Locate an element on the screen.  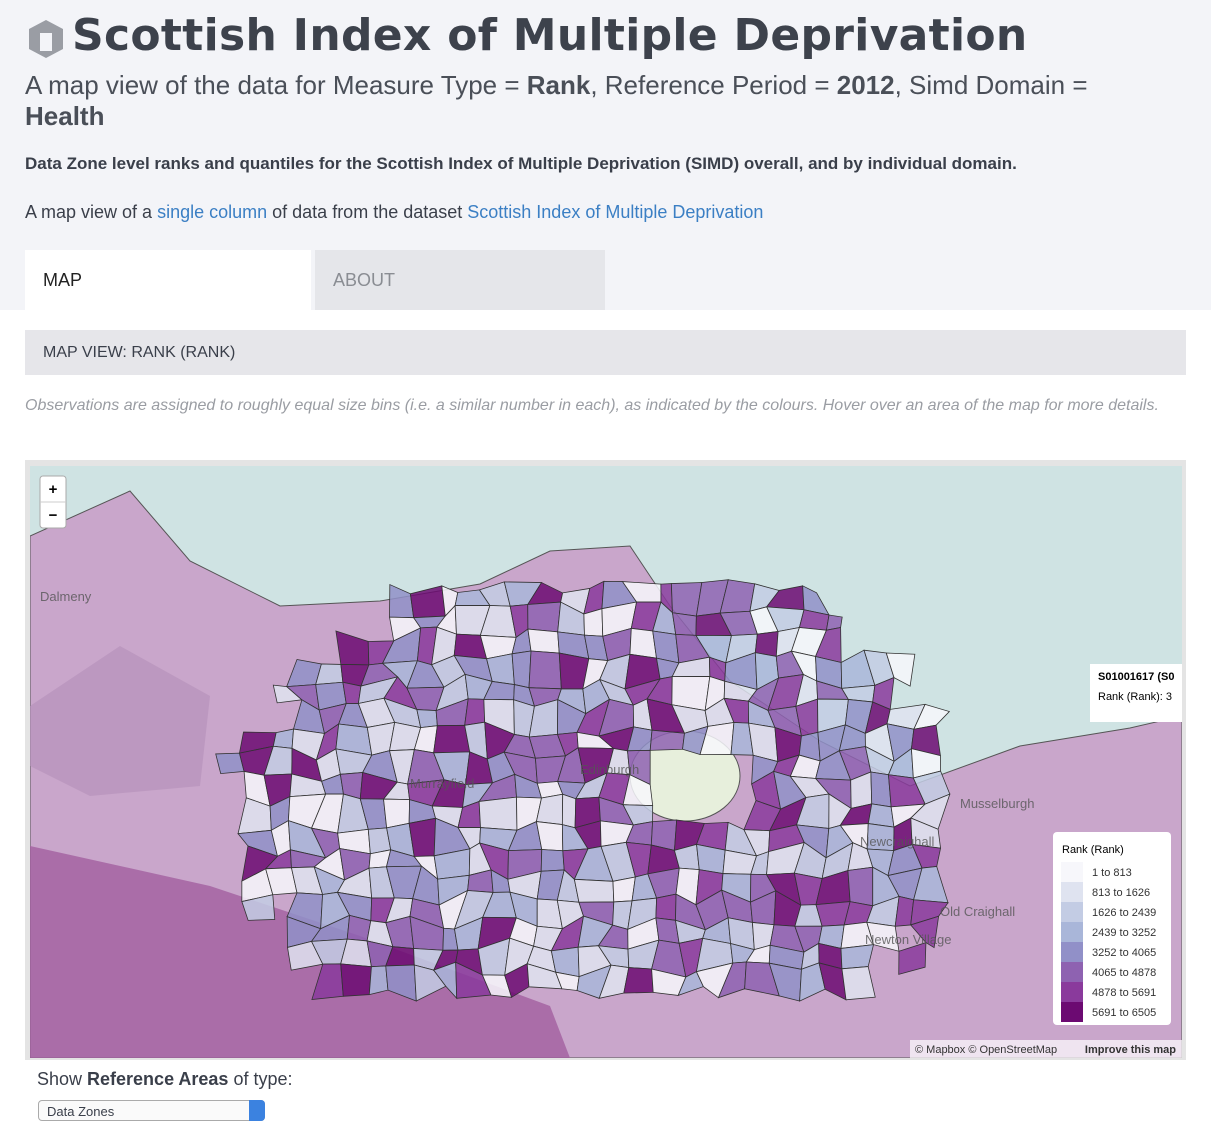
label-text: of type: is located at coordinates (260, 1079).